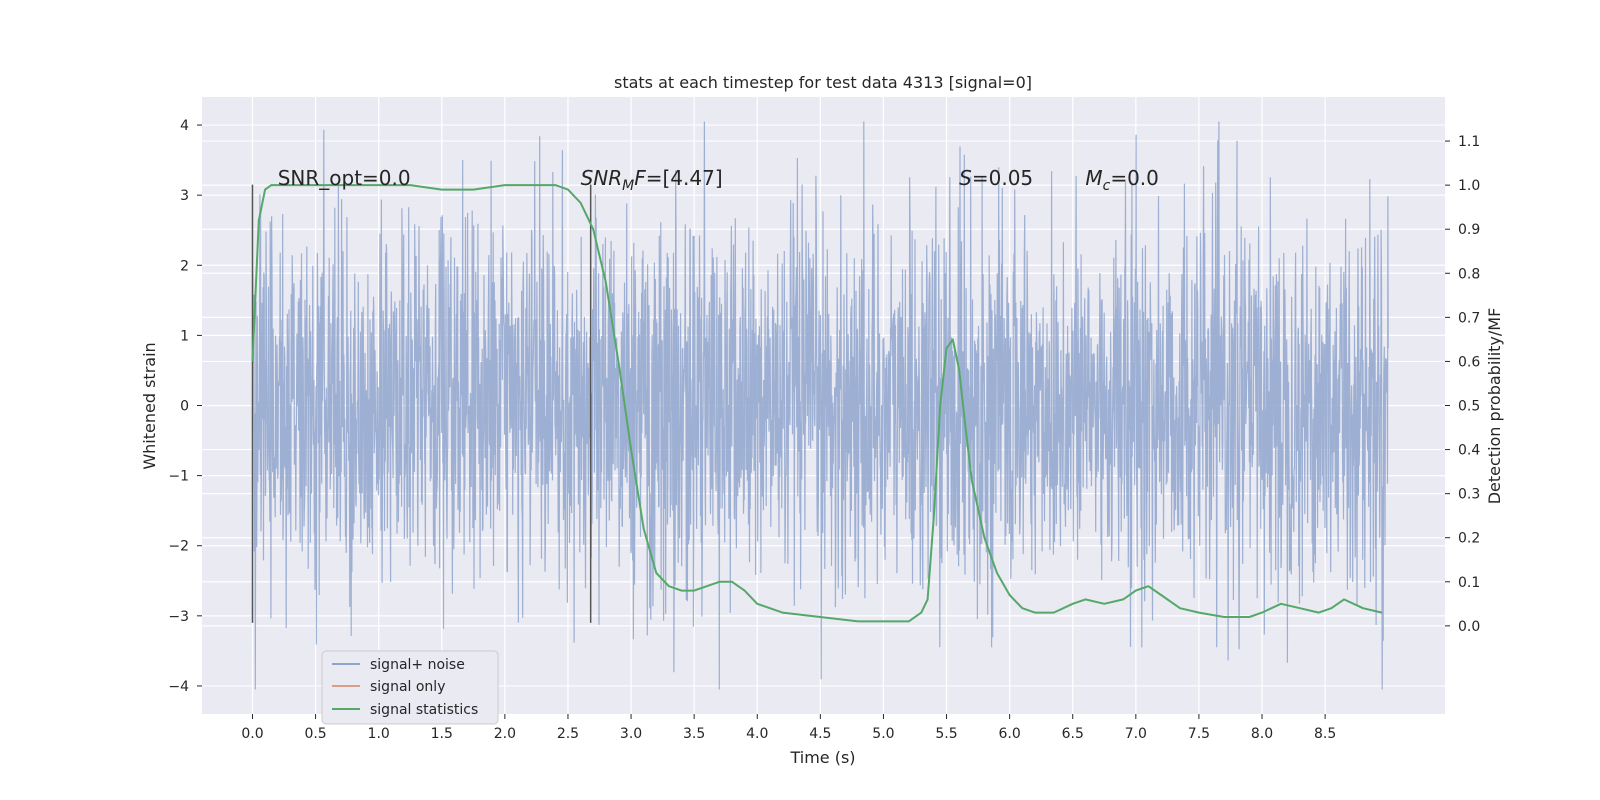 The height and width of the screenshot is (800, 1600). I want to click on y-right-tick-label: 0.9, so click(1469, 230).